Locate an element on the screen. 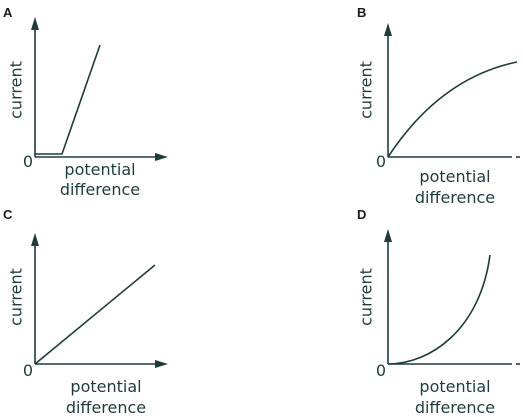  panel: A current 0 potential difference is located at coordinates (85, 102).